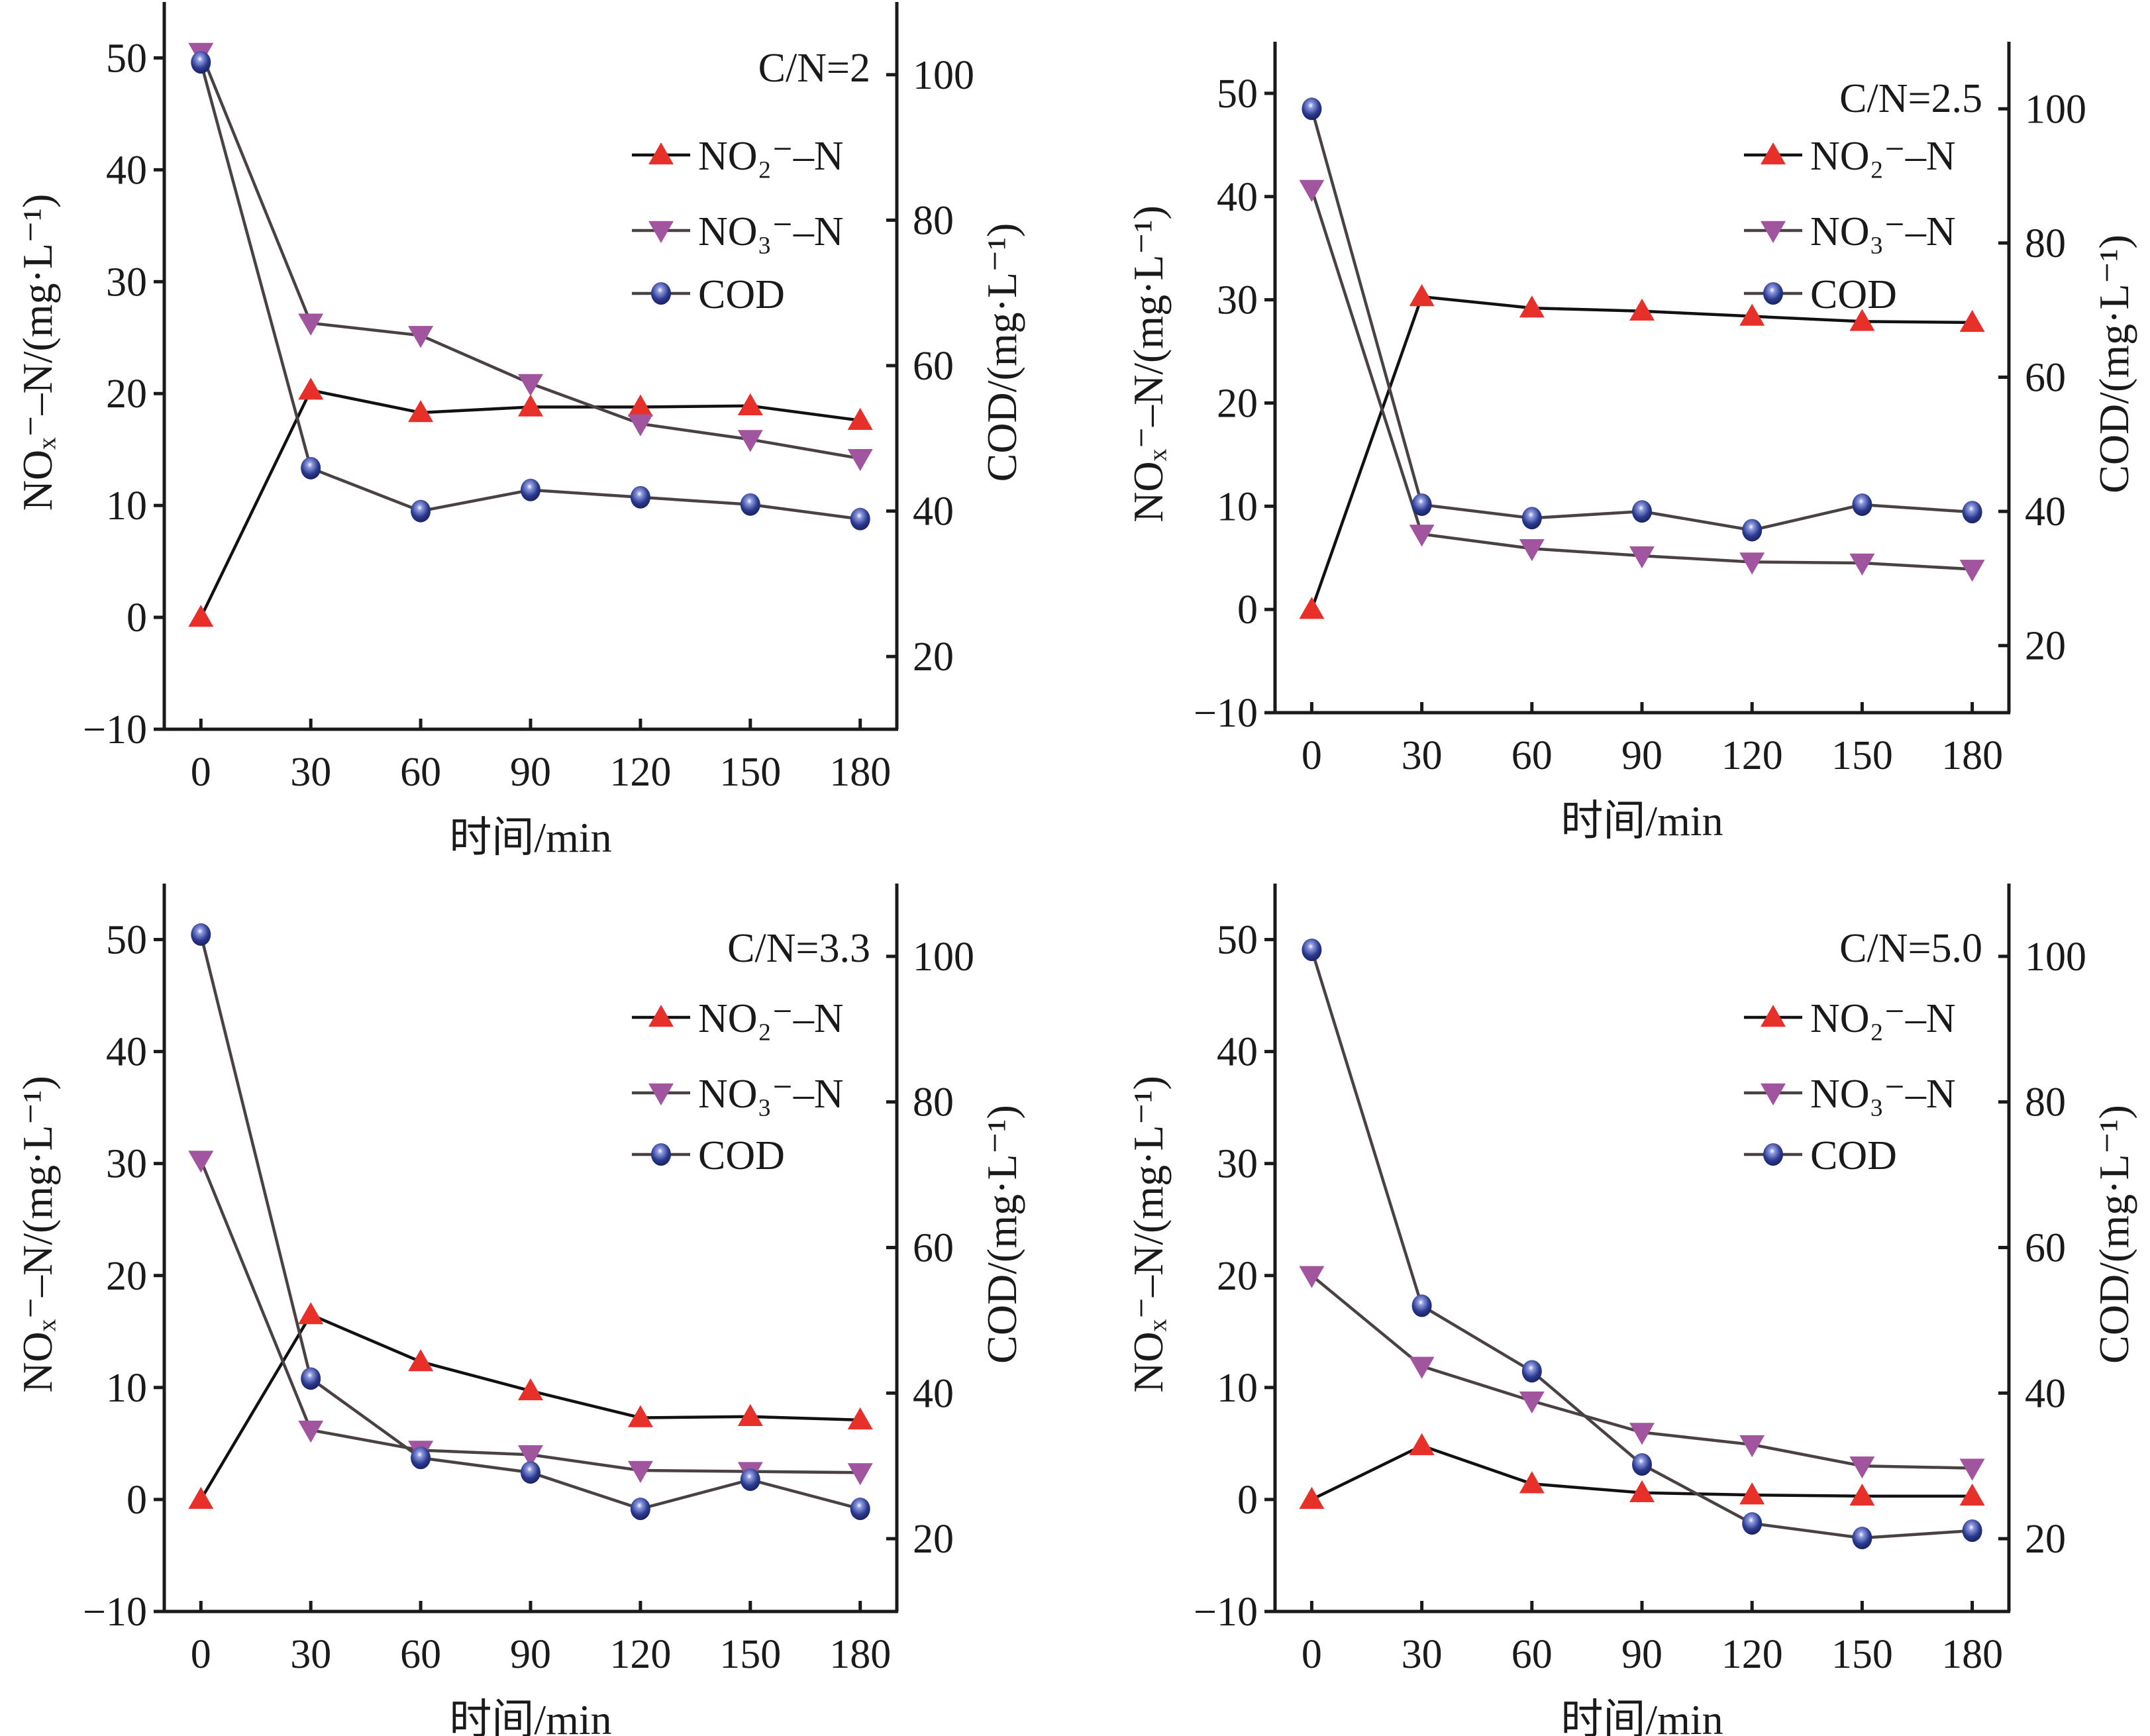 This screenshot has width=2150, height=1736. What do you see at coordinates (933, 366) in the screenshot?
I see `right-y-tick-label: 60` at bounding box center [933, 366].